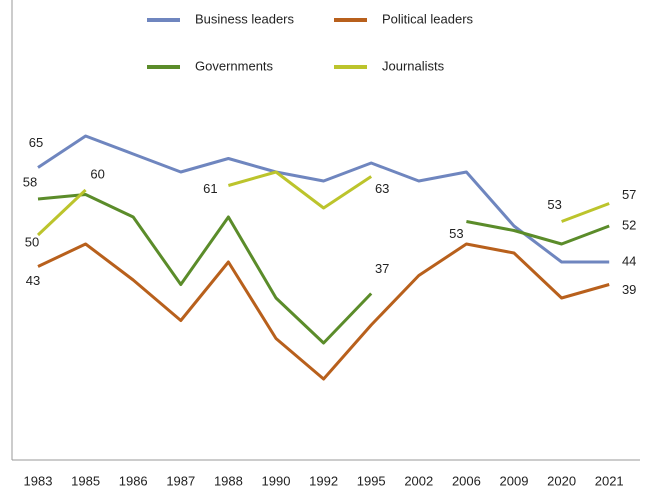 The height and width of the screenshot is (495, 647). I want to click on data-label: 52, so click(629, 224).